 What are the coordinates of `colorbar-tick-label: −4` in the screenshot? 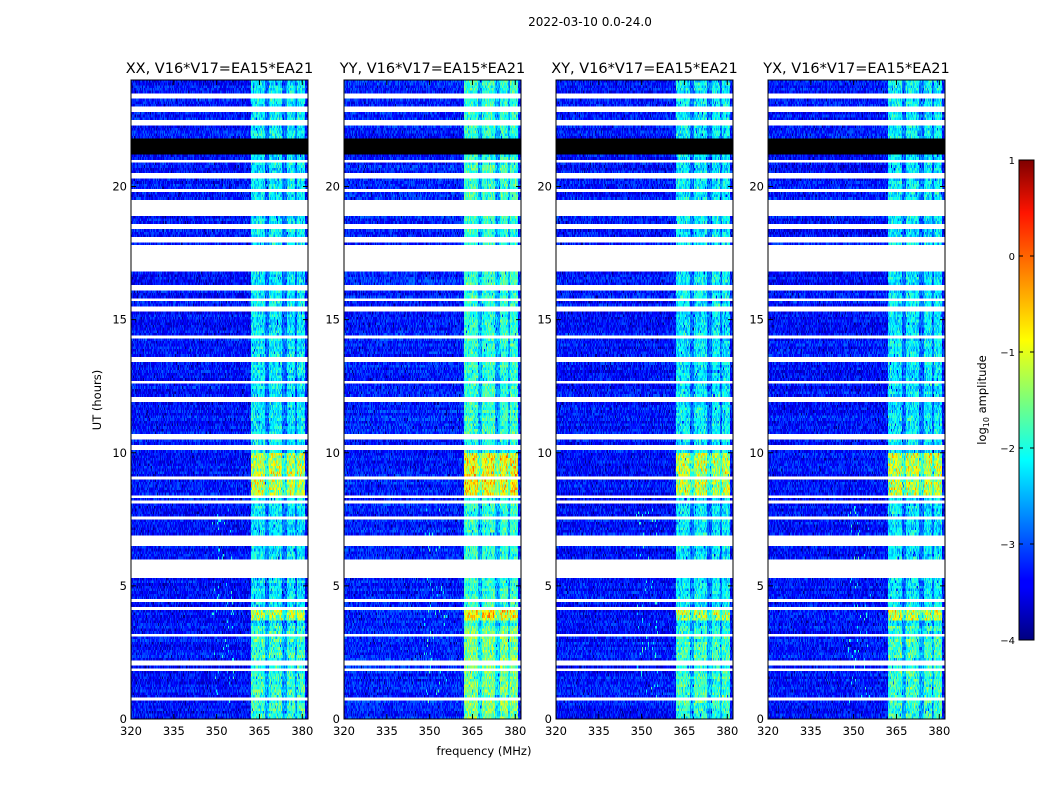 It's located at (1007, 641).